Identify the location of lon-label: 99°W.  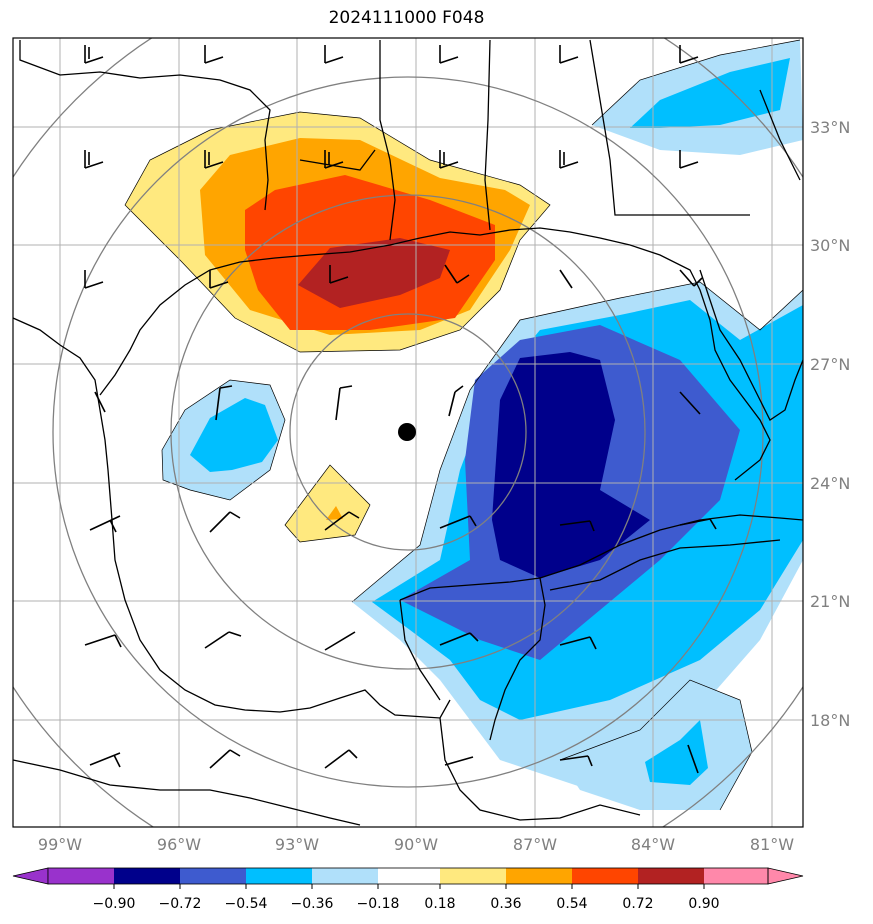
(60, 844).